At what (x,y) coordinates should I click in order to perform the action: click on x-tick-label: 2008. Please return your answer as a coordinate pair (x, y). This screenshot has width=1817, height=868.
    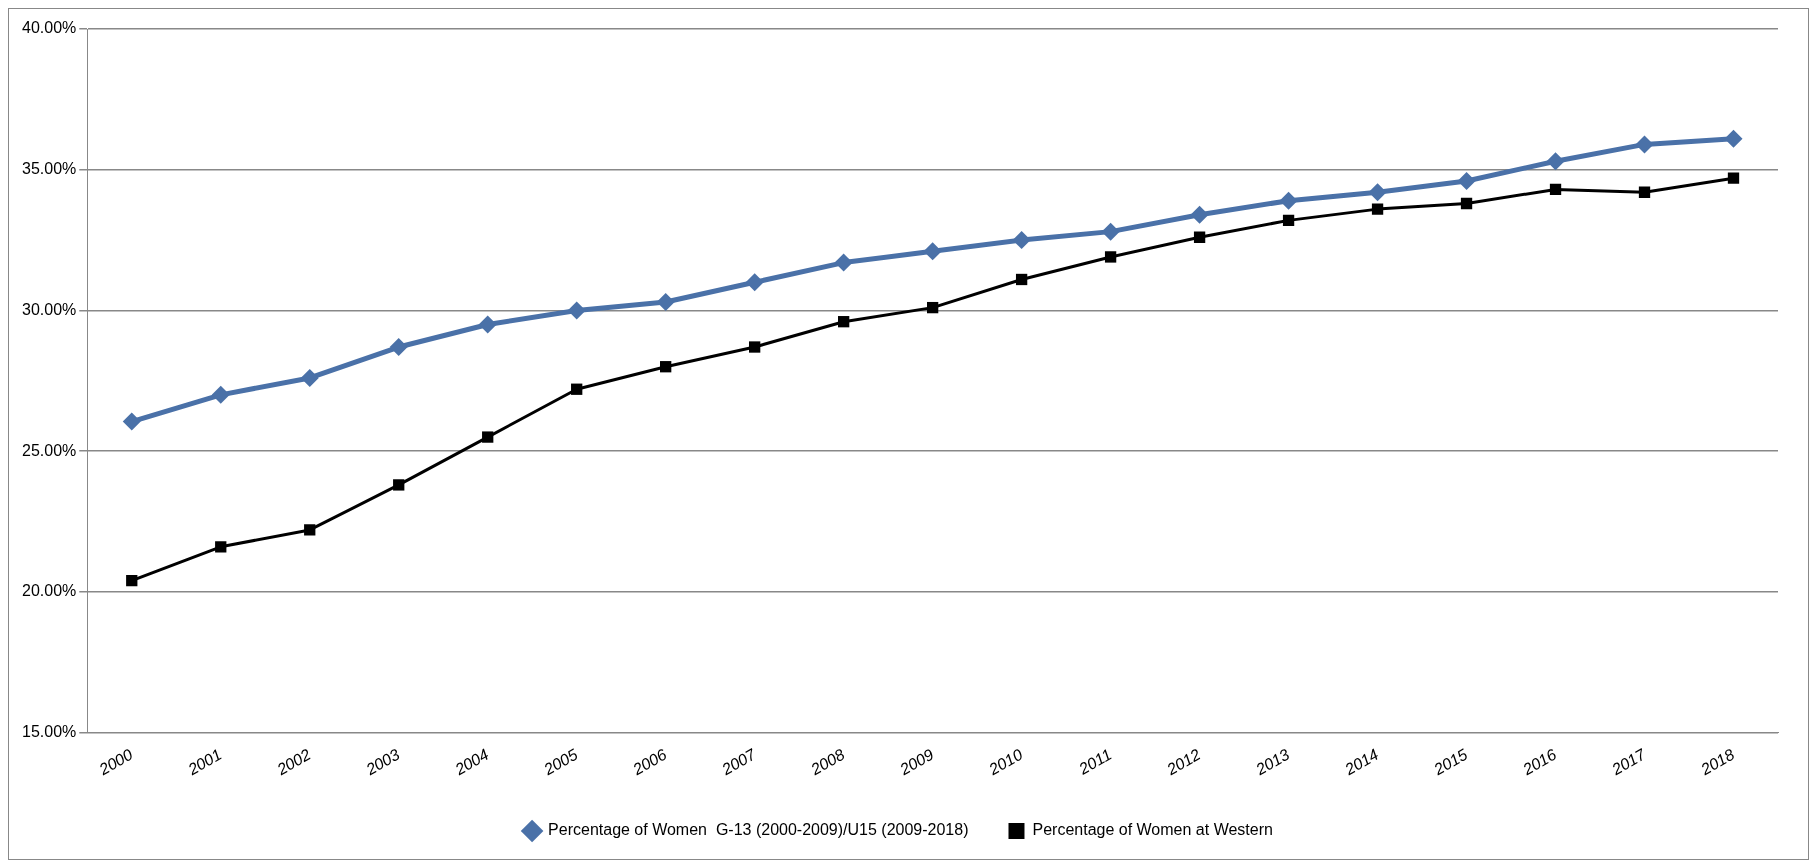
    Looking at the image, I should click on (827, 762).